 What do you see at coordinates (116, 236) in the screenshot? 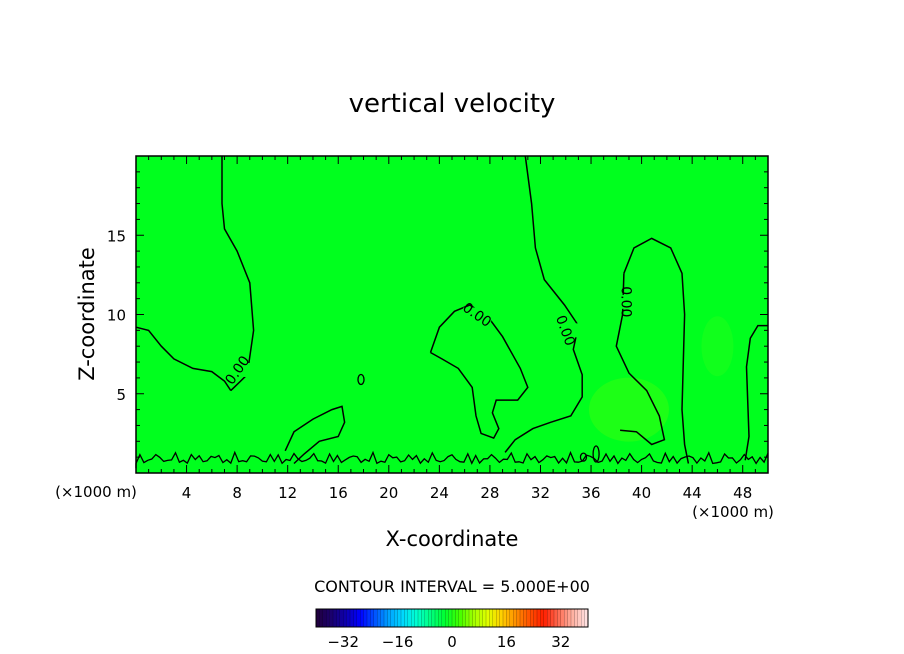
I see `y-tick-label: 15` at bounding box center [116, 236].